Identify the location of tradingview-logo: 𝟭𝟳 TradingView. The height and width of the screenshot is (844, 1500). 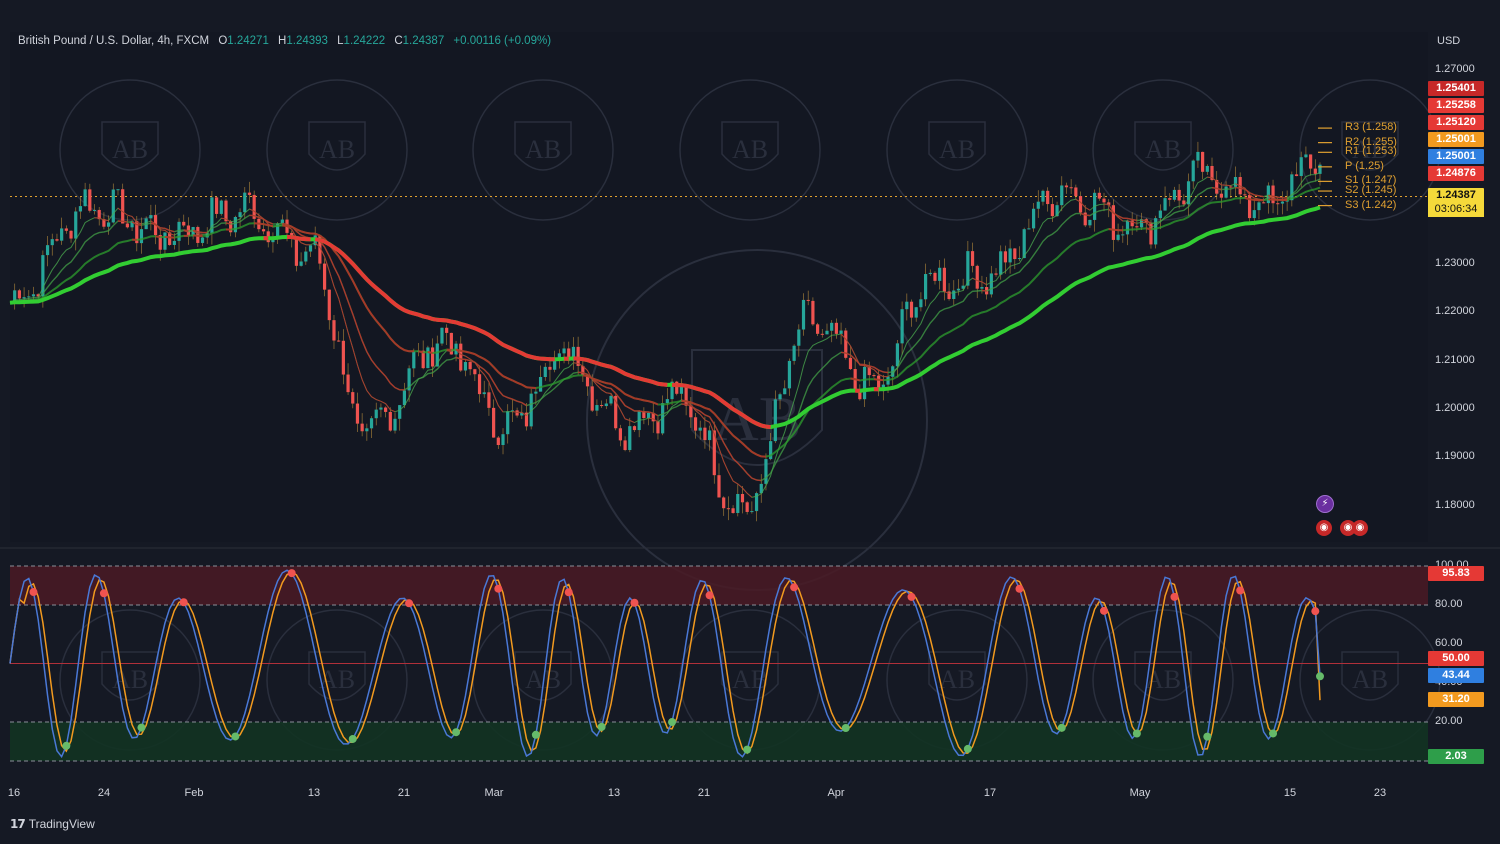
(52, 824).